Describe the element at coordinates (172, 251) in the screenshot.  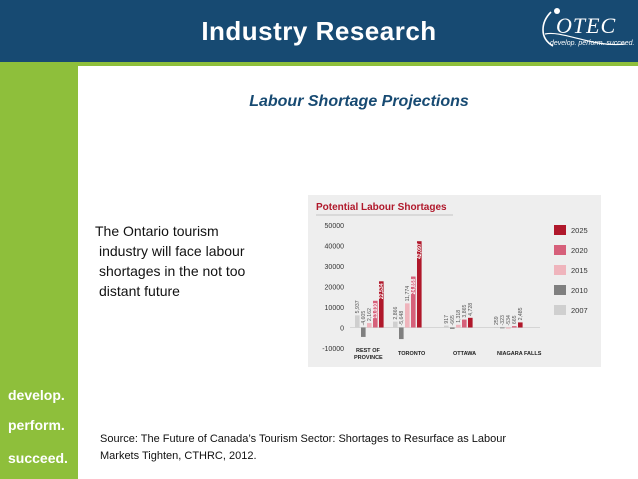
I see `body-line: industry will face labour` at that location.